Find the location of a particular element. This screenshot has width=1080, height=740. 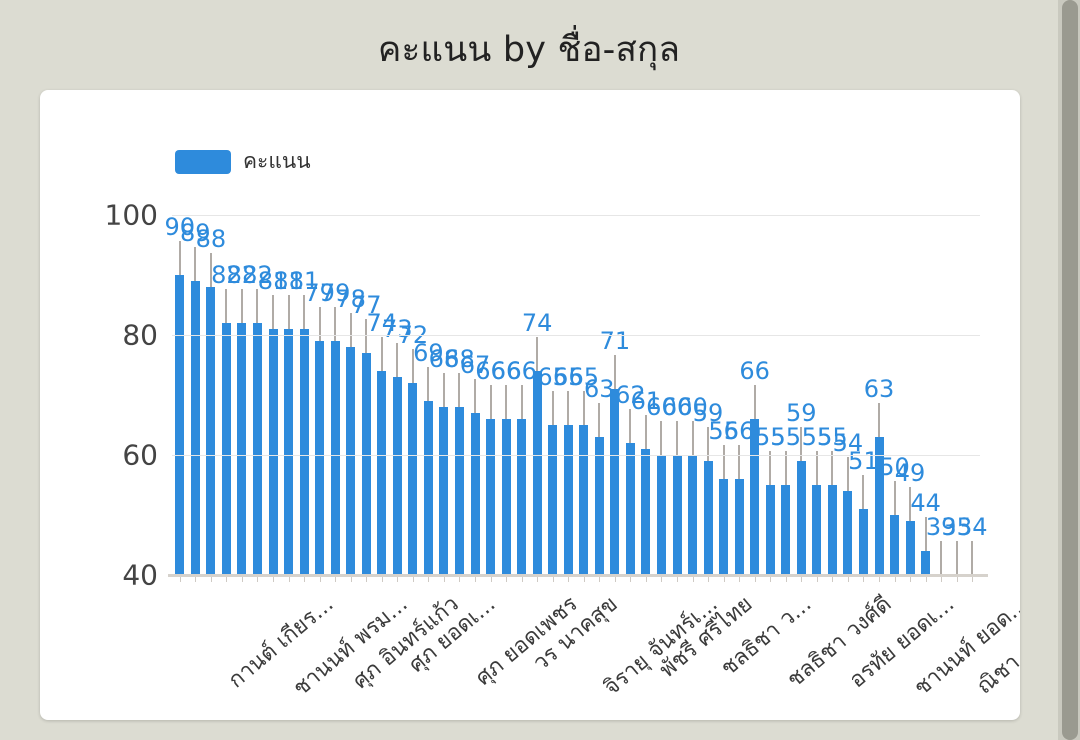

vertical-scrollbar-track is located at coordinates (1069, 370).